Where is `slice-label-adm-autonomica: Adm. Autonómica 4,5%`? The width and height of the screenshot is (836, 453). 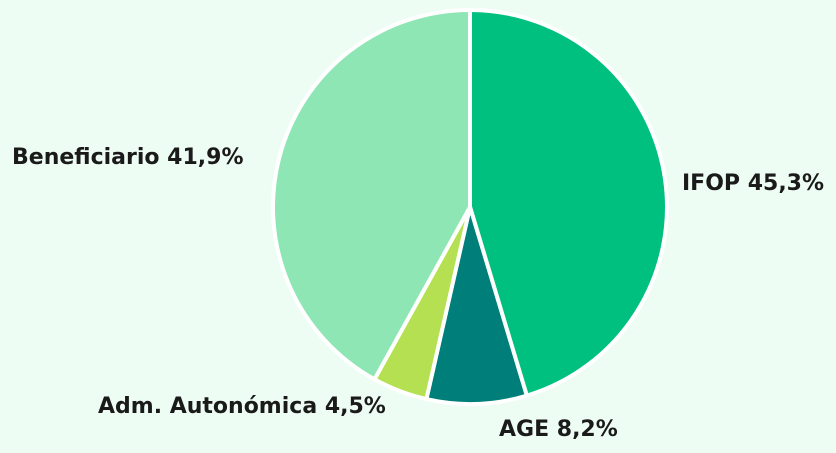
slice-label-adm-autonomica: Adm. Autonómica 4,5% is located at coordinates (242, 407).